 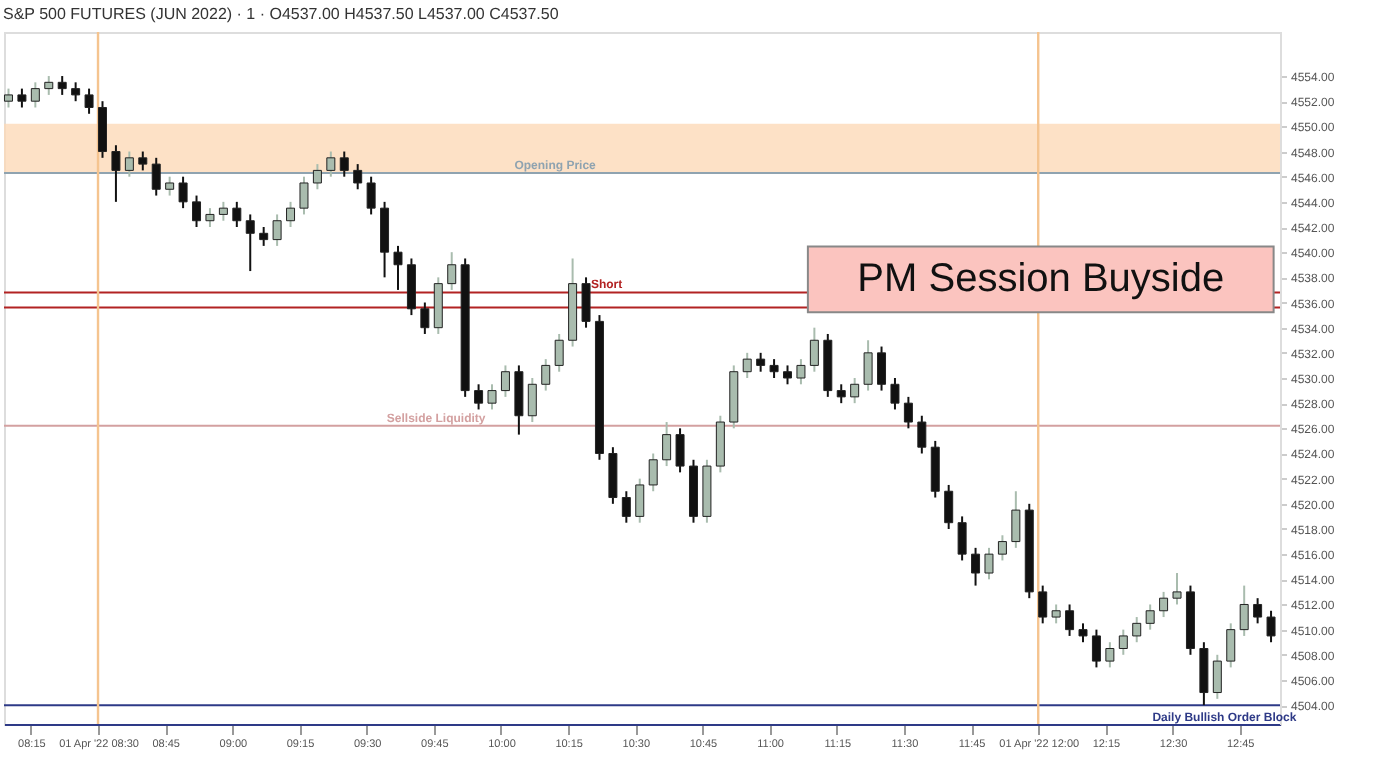 What do you see at coordinates (281, 13) in the screenshot?
I see `chart-title: S&P 500 FUTURES (JUN 2022) · 1 · O4537.00 H4537.50 L4537.00 C4537.50` at bounding box center [281, 13].